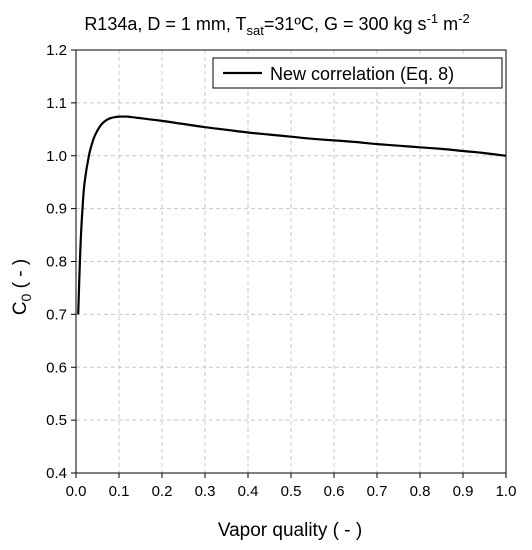 Image resolution: width=532 pixels, height=550 pixels. I want to click on legend-label: New correlation (Eq. 8), so click(362, 74).